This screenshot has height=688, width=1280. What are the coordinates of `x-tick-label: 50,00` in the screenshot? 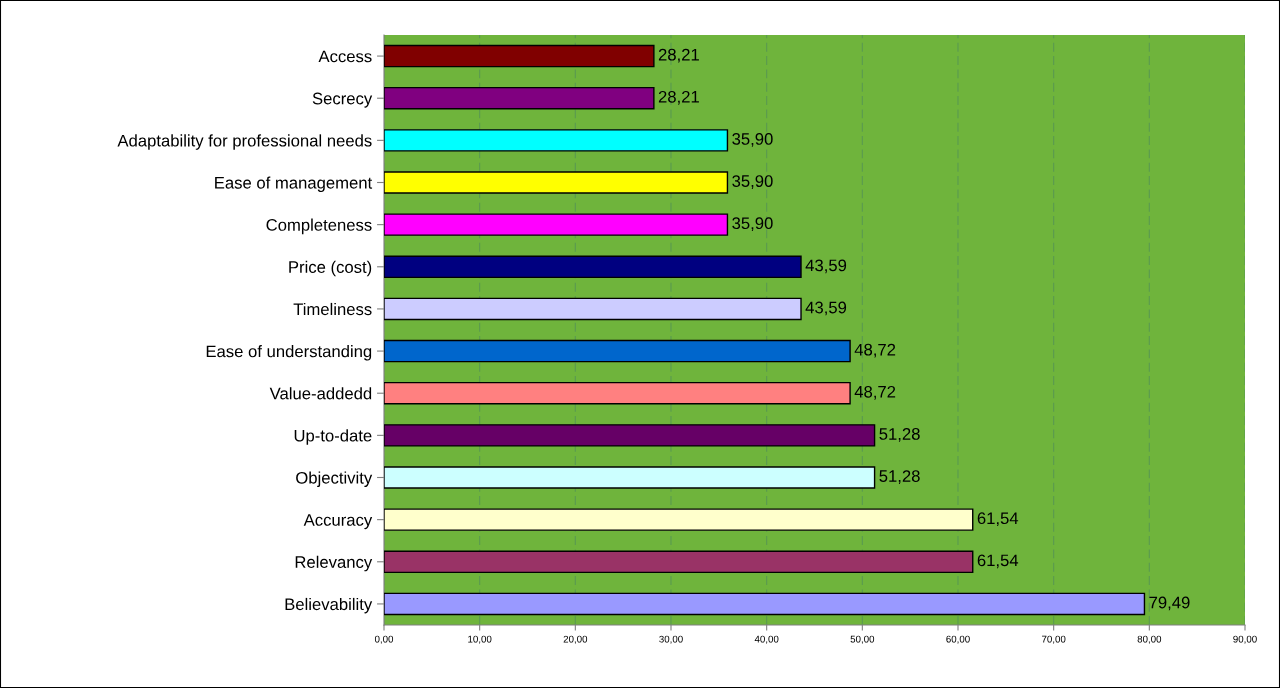 It's located at (862, 639).